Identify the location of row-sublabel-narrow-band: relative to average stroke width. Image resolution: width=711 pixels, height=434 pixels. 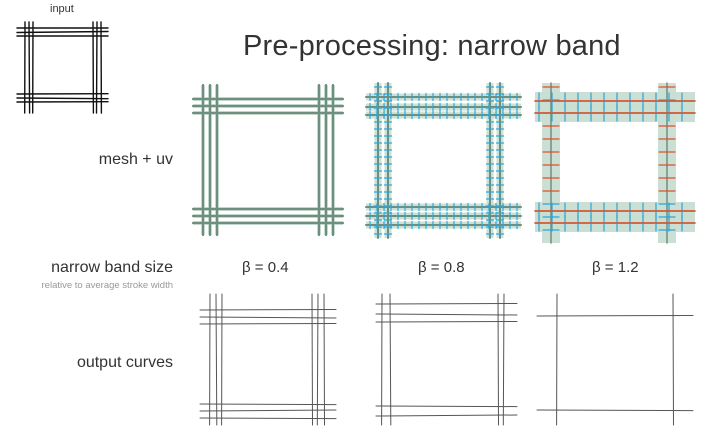
(107, 285).